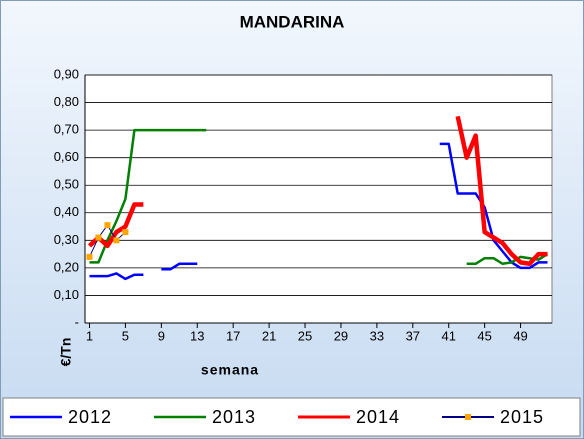 This screenshot has width=584, height=439. What do you see at coordinates (468, 417) in the screenshot?
I see `legend-marker` at bounding box center [468, 417].